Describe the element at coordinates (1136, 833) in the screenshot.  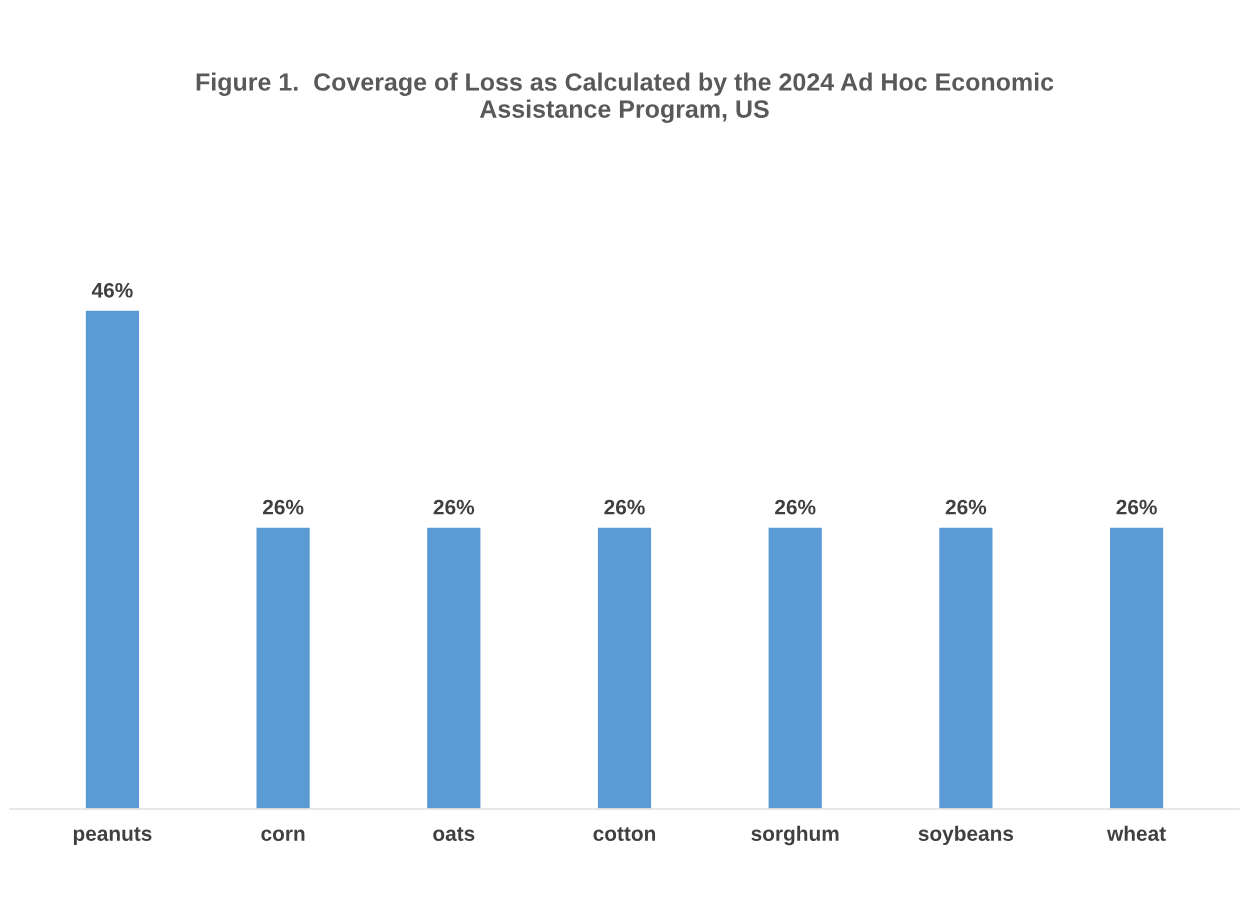
I see `x-tick-label: wheat` at that location.